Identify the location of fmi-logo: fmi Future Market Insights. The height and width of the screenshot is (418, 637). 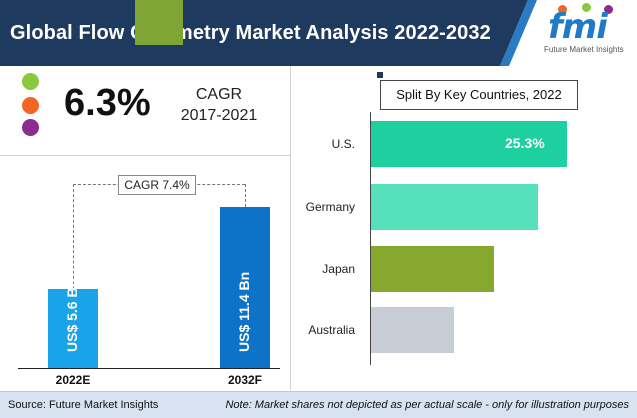
(587, 31).